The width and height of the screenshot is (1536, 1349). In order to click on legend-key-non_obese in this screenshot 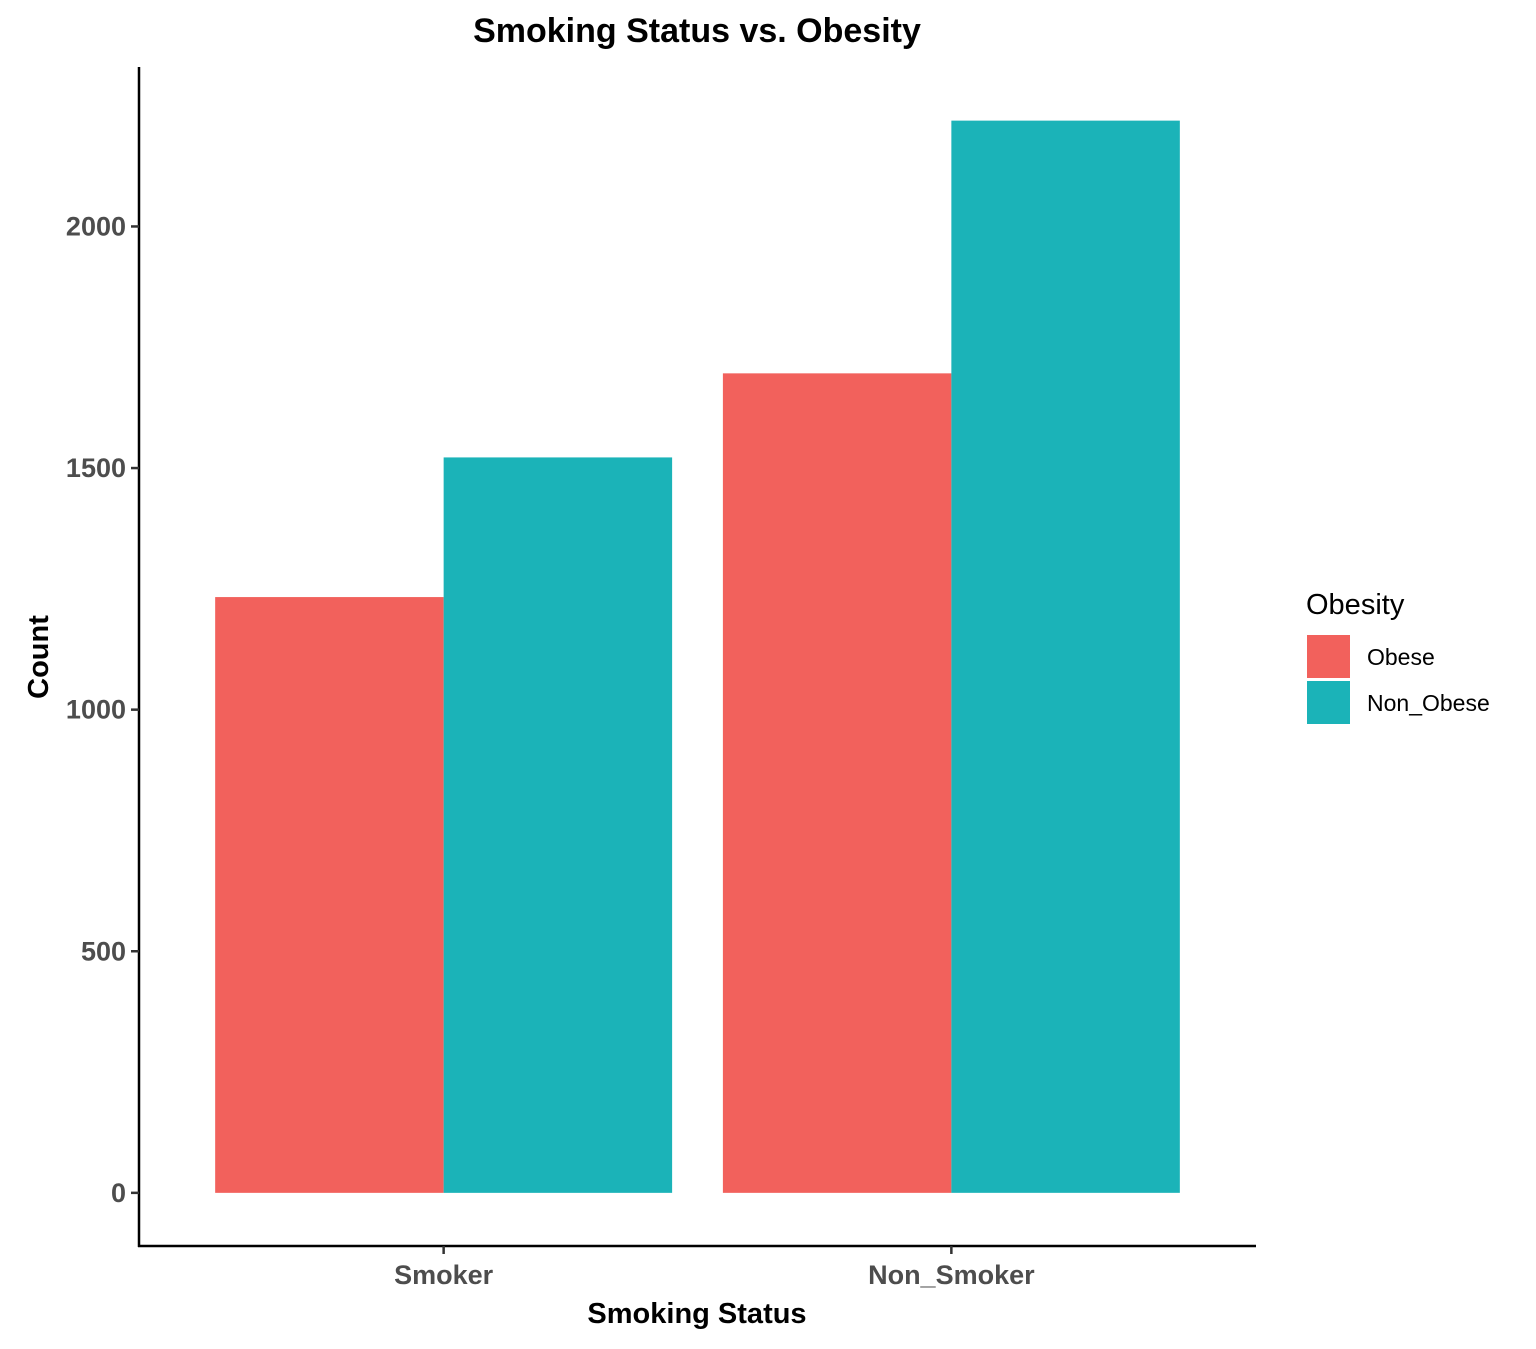, I will do `click(1328, 702)`.